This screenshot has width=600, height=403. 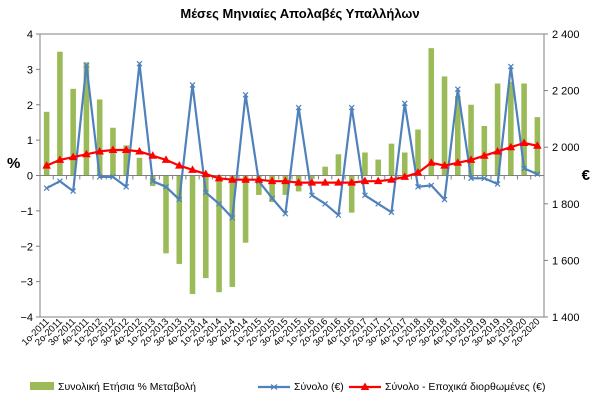 What do you see at coordinates (26, 212) in the screenshot?
I see `left-tick-label: −1` at bounding box center [26, 212].